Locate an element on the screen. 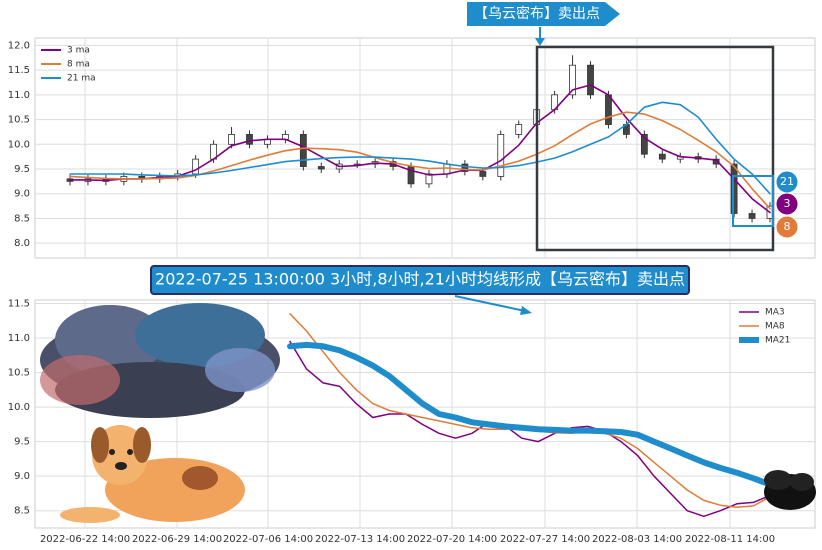 The width and height of the screenshot is (822, 550). legend-label: 3 ma is located at coordinates (78, 51).